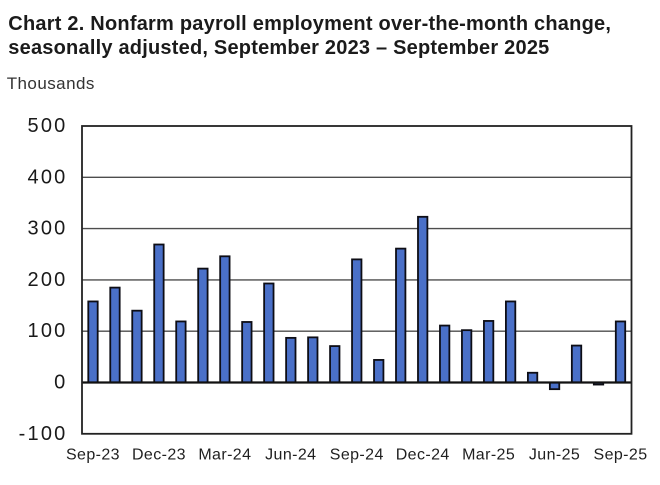 This screenshot has height=485, width=660. I want to click on svg-text: Sep-24, so click(357, 455).